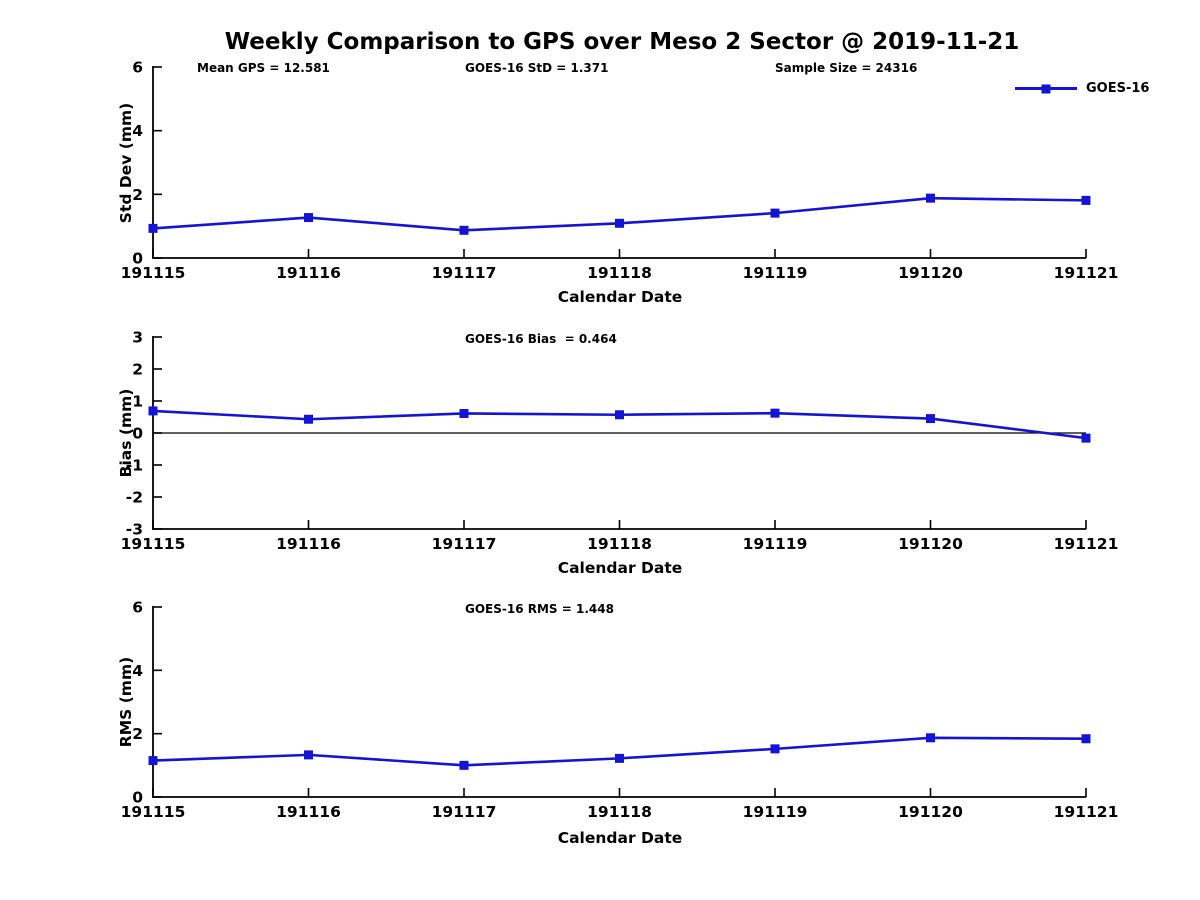 The image size is (1200, 900). Describe the element at coordinates (620, 838) in the screenshot. I see `xlabel-calendar-date-bottom: Calendar Date` at that location.